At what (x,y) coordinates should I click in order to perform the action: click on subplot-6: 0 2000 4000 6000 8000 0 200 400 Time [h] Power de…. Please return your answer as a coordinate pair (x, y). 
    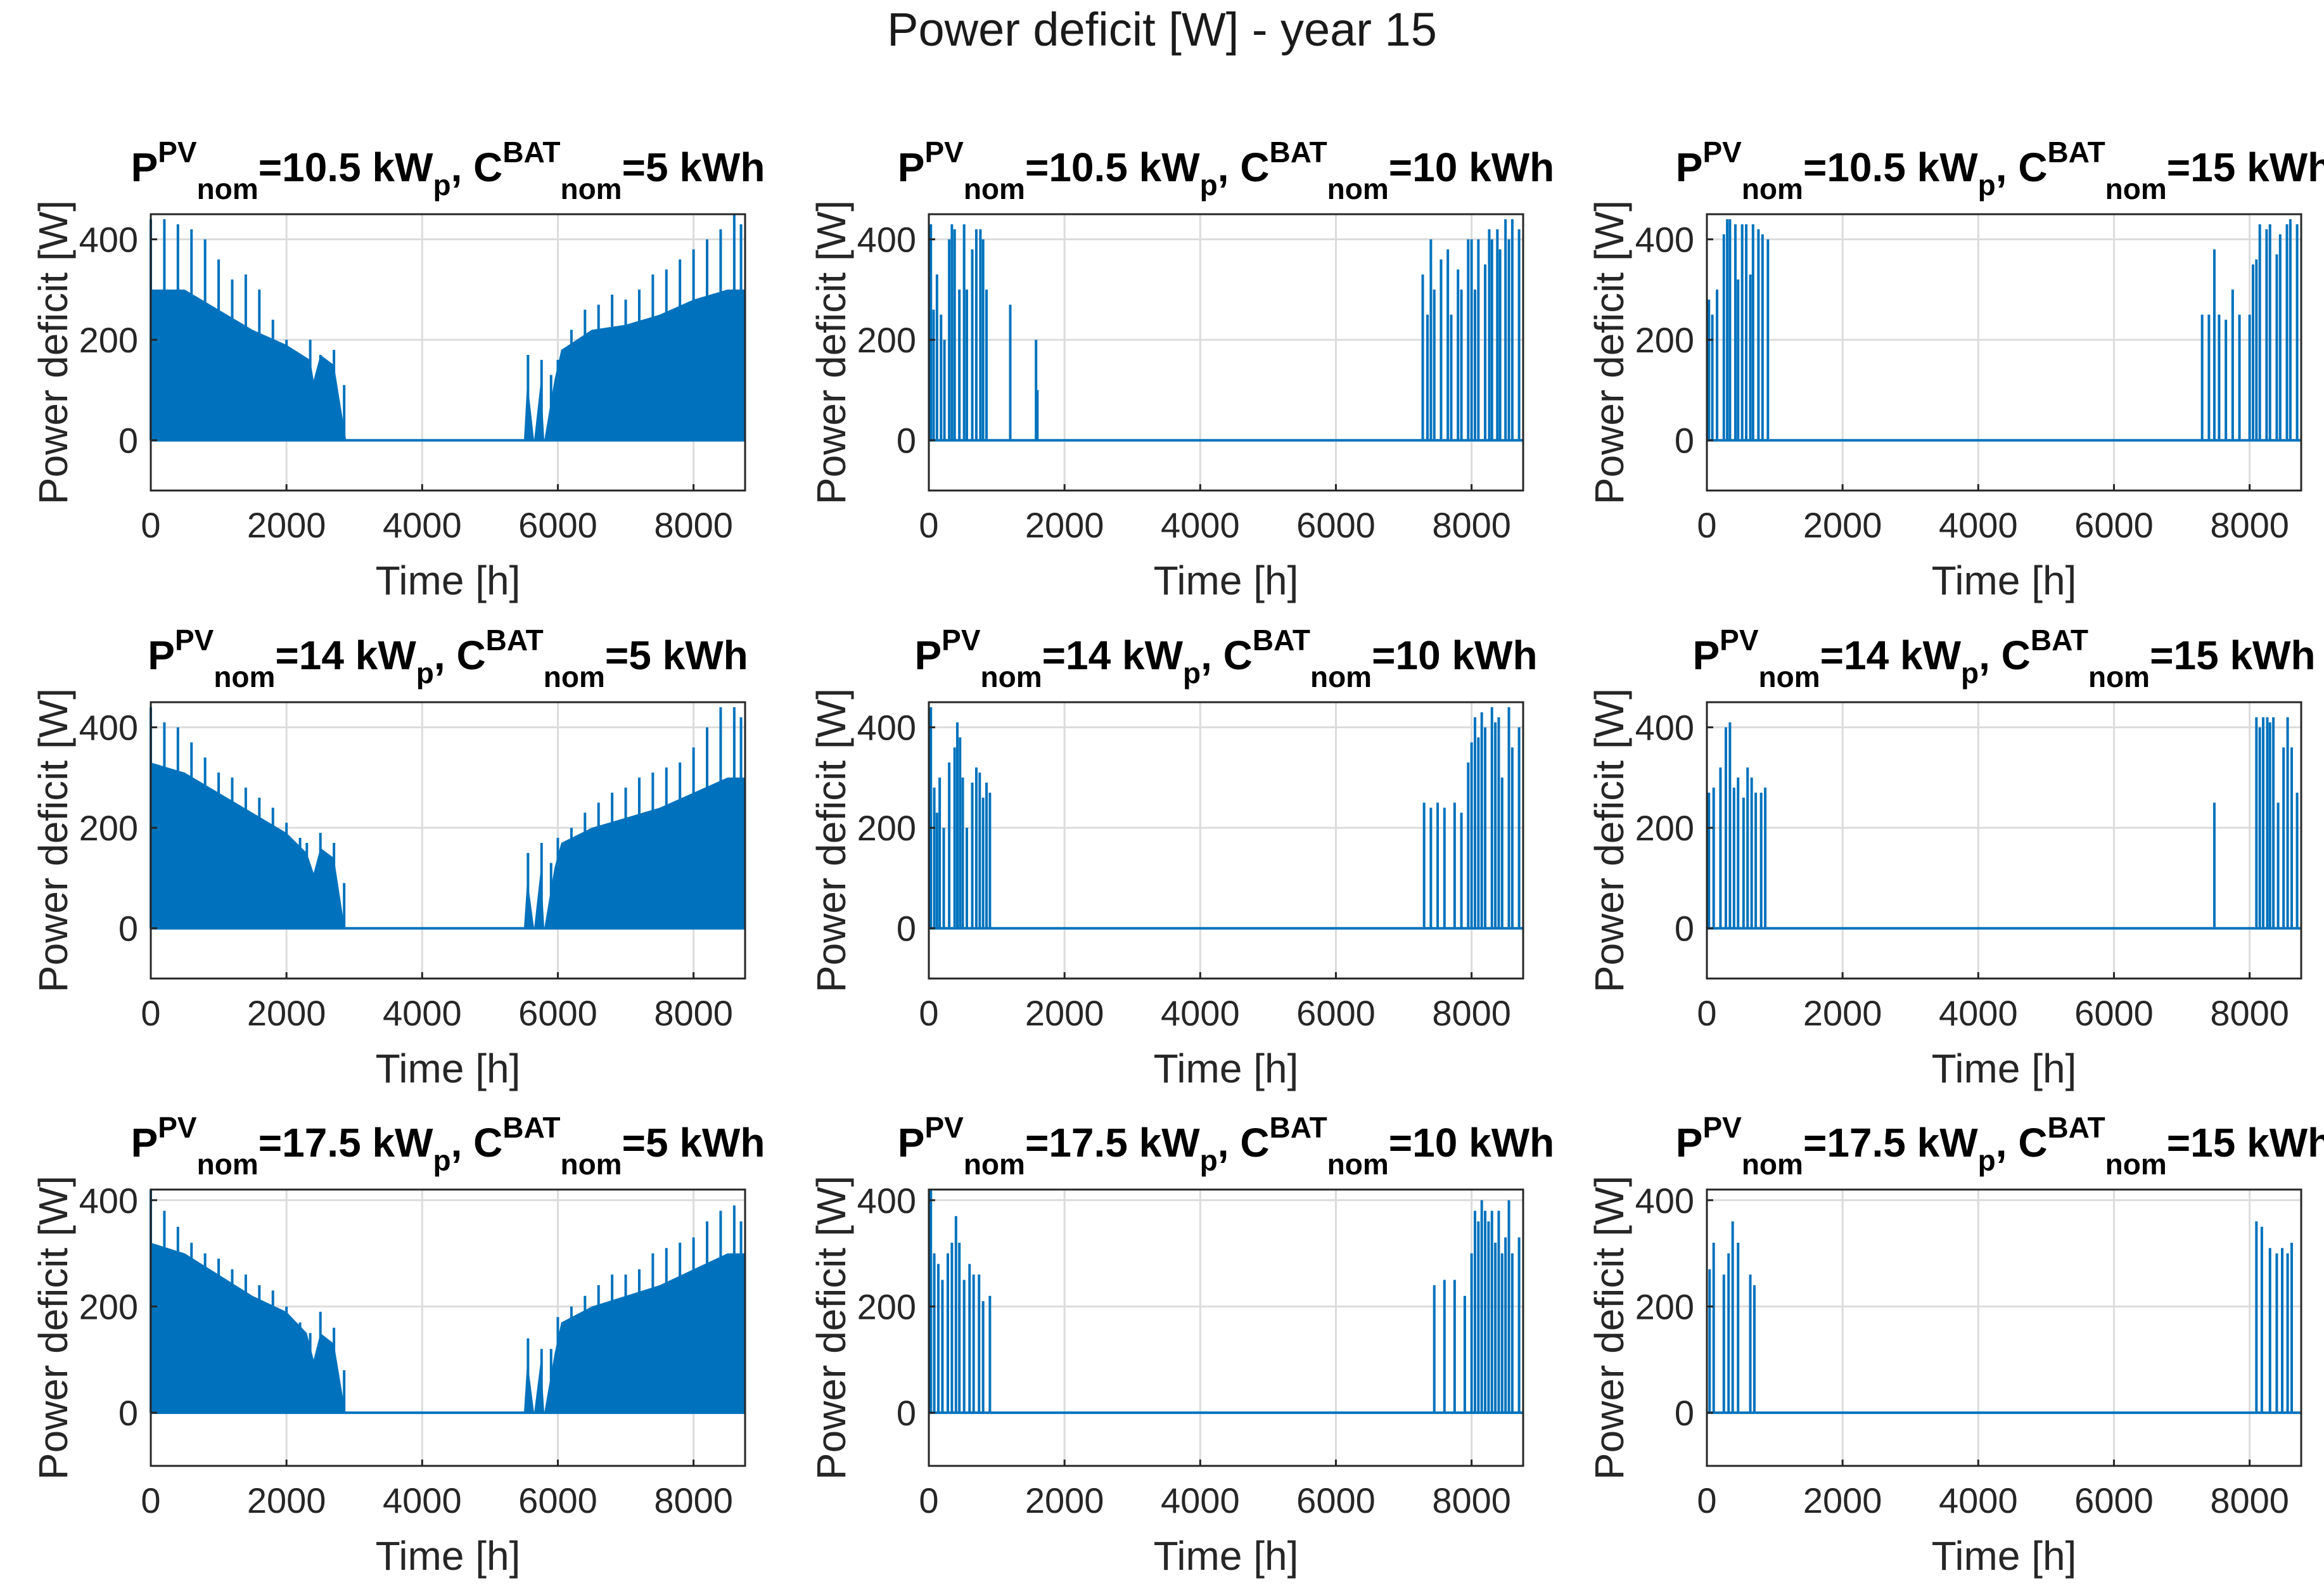
    Looking at the image, I should click on (1951, 857).